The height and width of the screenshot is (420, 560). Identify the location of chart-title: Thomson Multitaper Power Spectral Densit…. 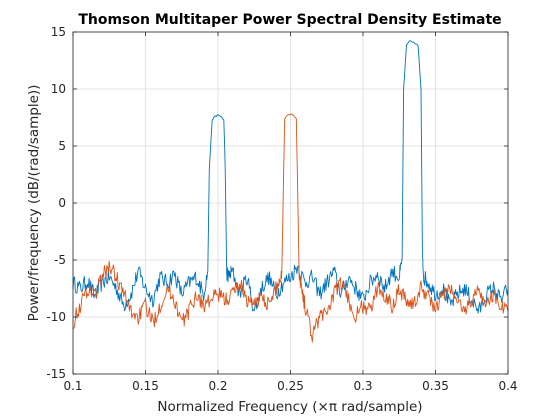
(289, 20).